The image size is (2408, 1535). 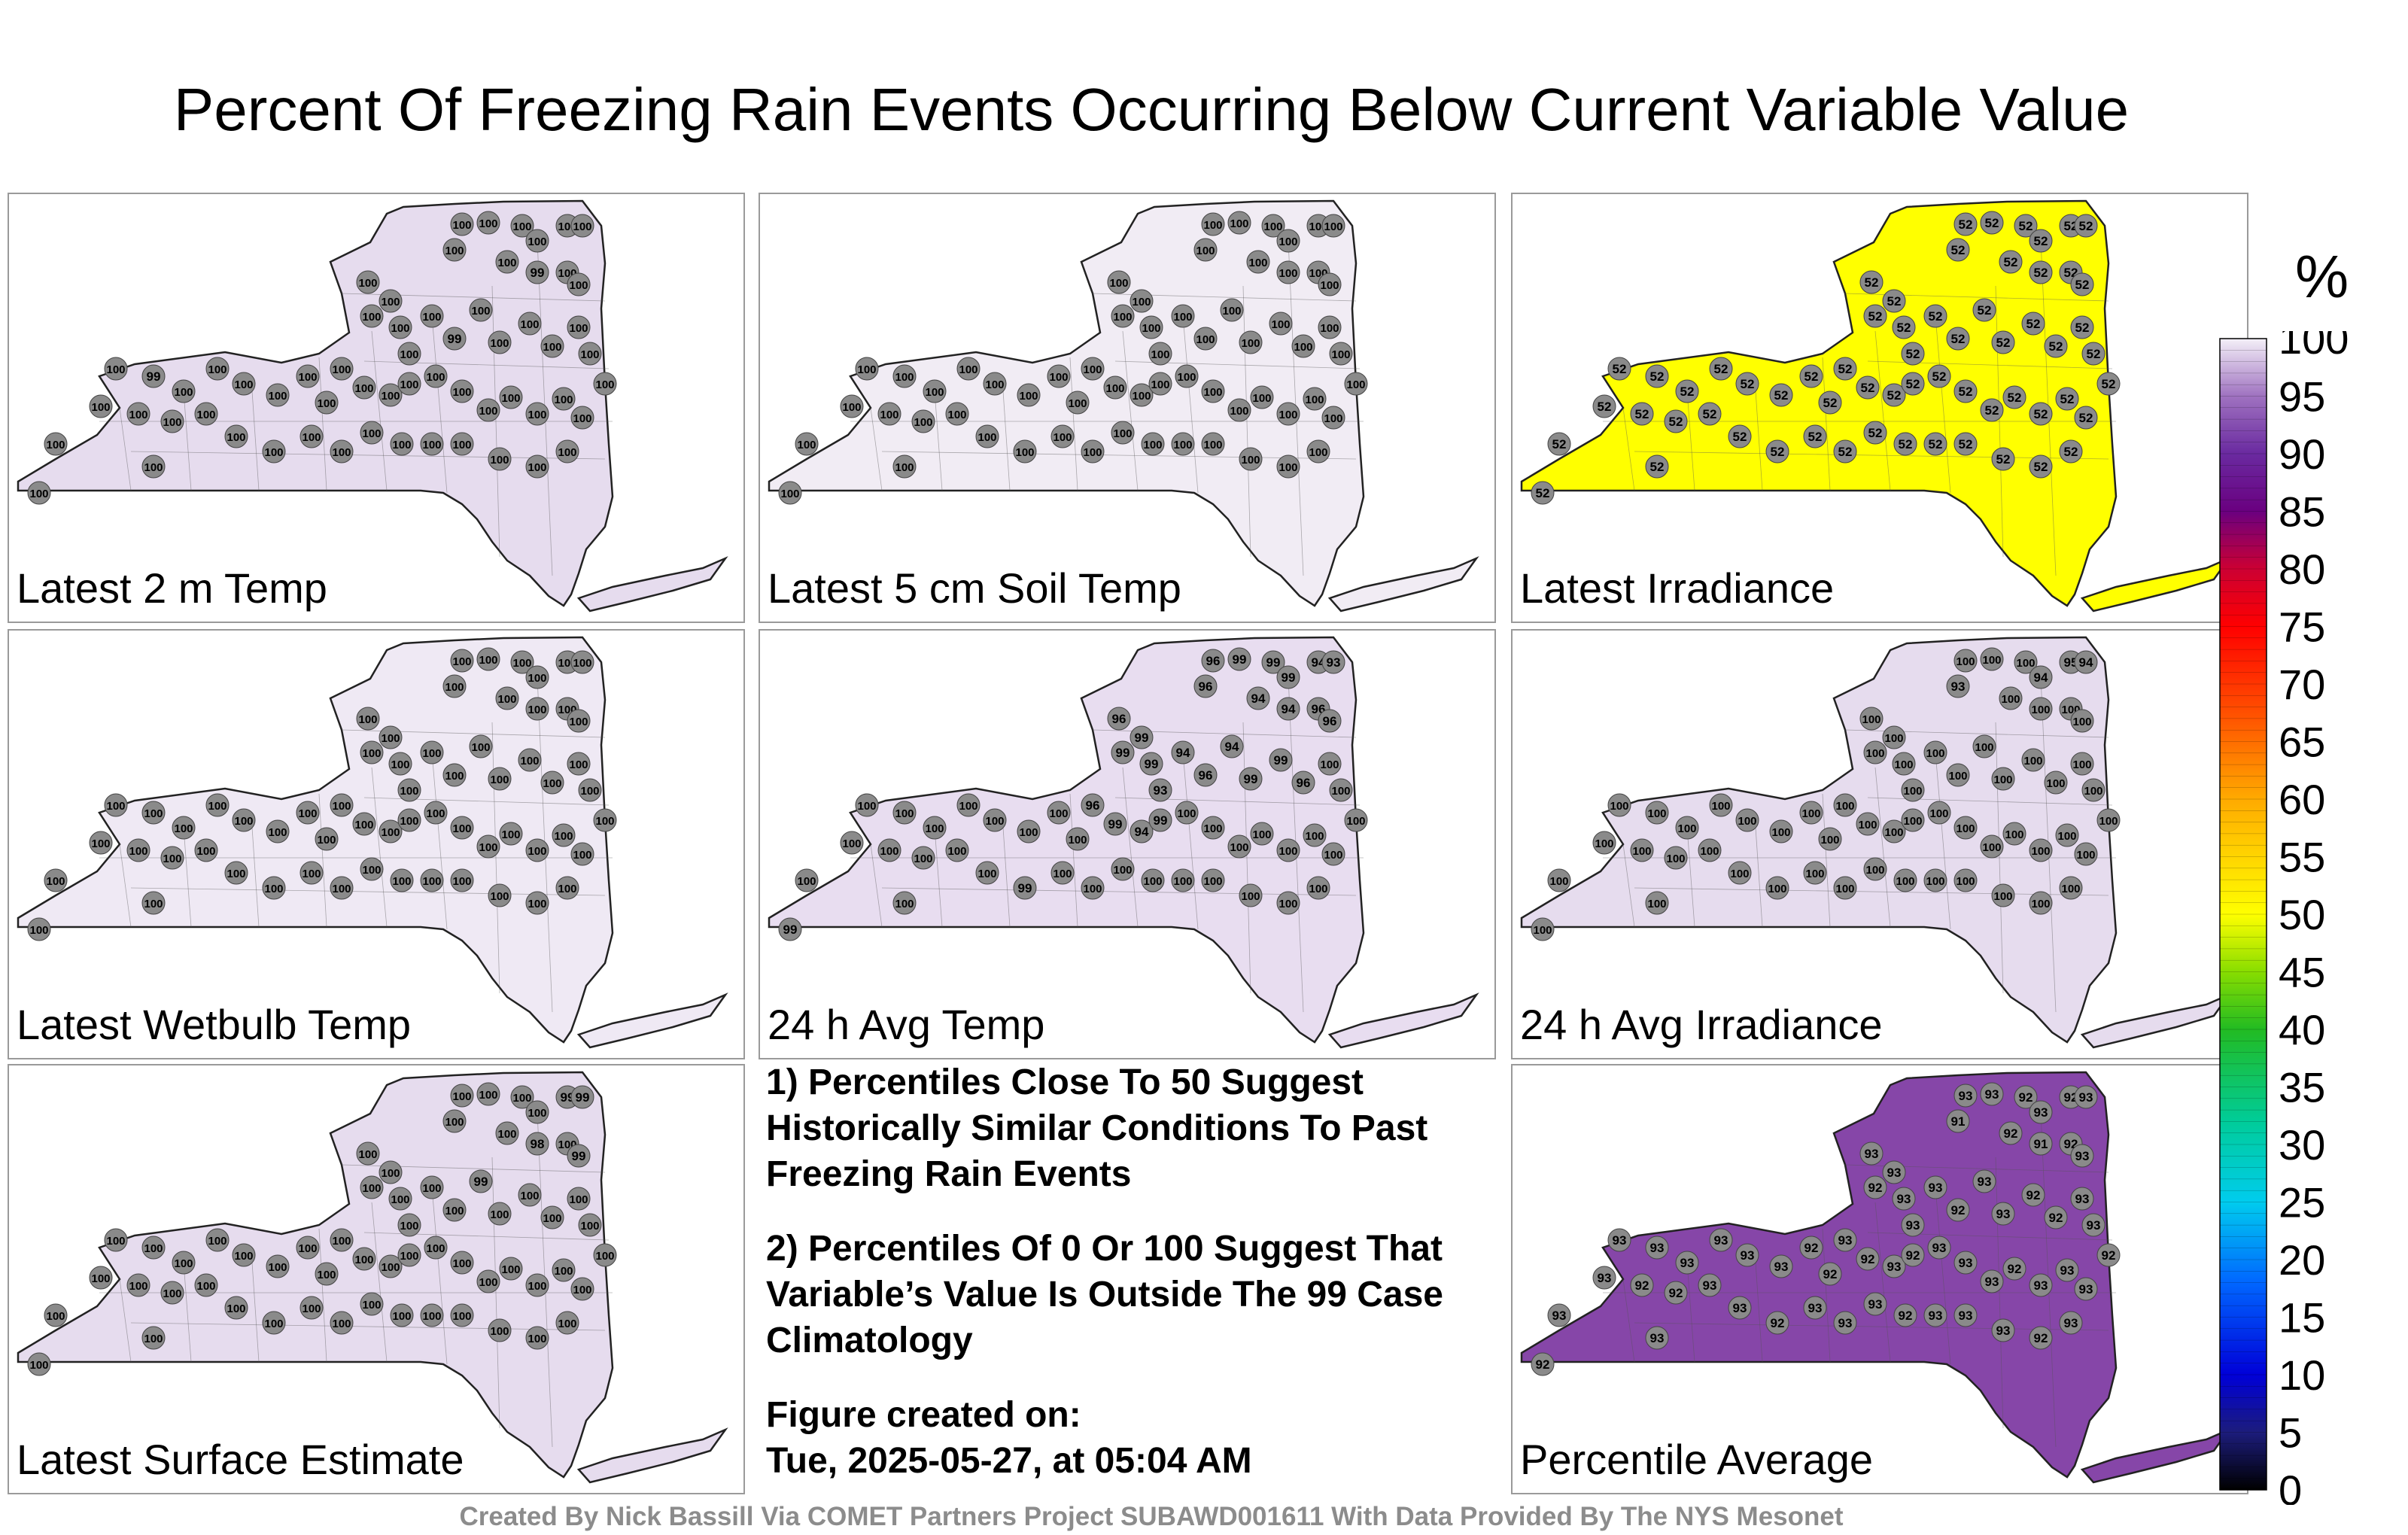 What do you see at coordinates (2302, 1087) in the screenshot?
I see `colorbar-tick-label: 35` at bounding box center [2302, 1087].